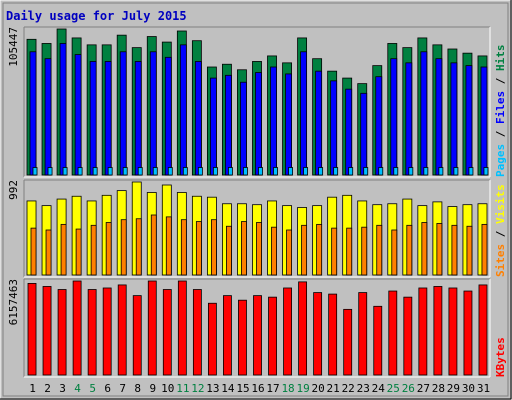  I want to click on legend-kbytes: KBytes, so click(500, 357).